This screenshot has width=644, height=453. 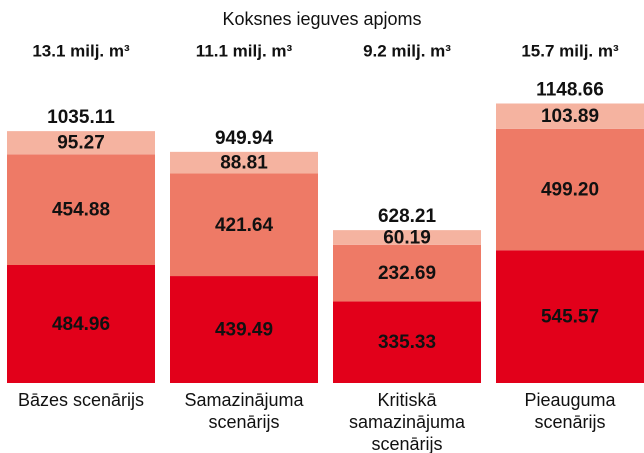 What do you see at coordinates (244, 411) in the screenshot?
I see `category-label: Samazinājuma scenārijs` at bounding box center [244, 411].